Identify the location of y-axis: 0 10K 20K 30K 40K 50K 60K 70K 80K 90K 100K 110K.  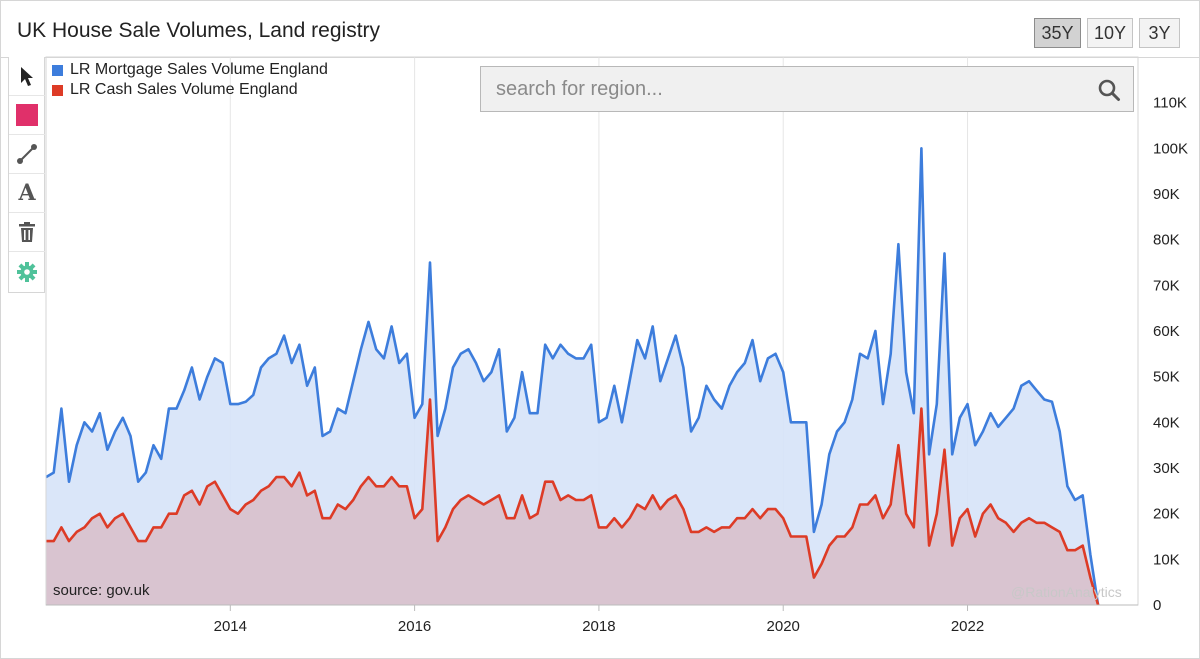
(1170, 354).